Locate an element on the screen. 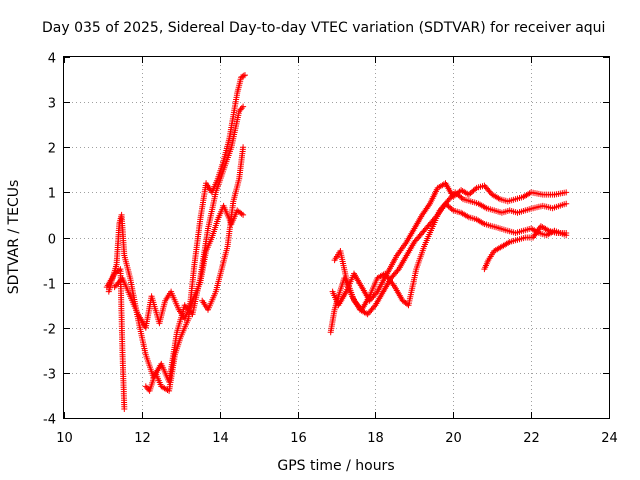  y-tick-label: -4 is located at coordinates (49, 420).